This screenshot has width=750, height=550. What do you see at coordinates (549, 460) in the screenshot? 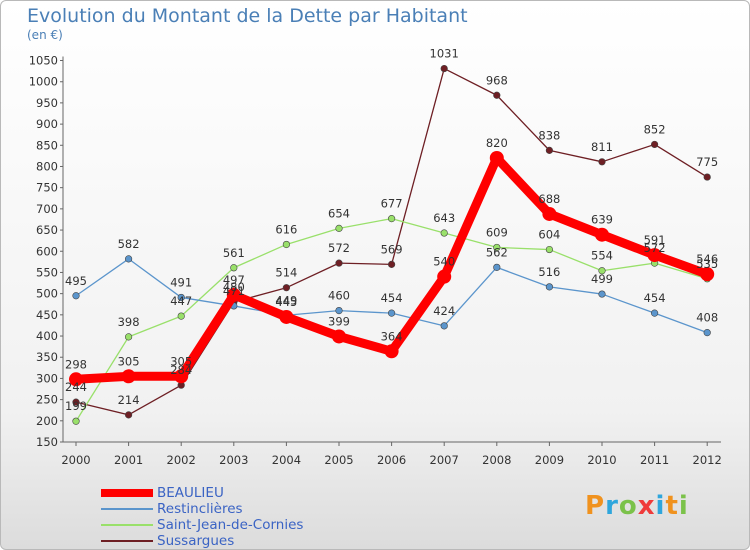
I see `x-tick-label: 2009` at bounding box center [549, 460].